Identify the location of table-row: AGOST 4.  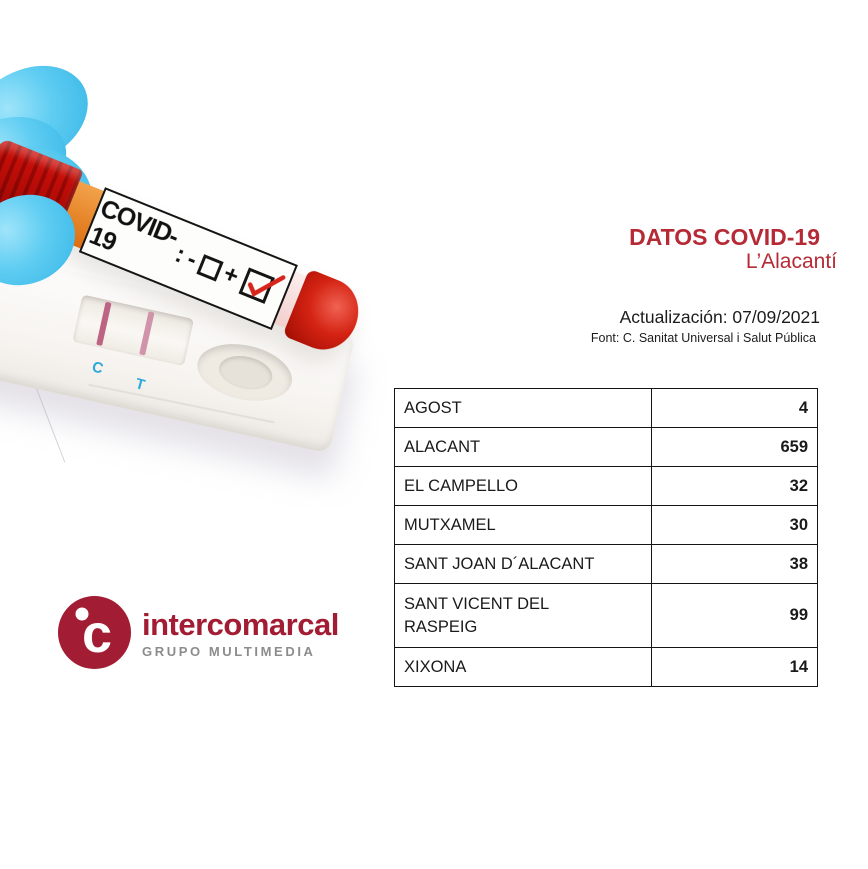
(605, 408).